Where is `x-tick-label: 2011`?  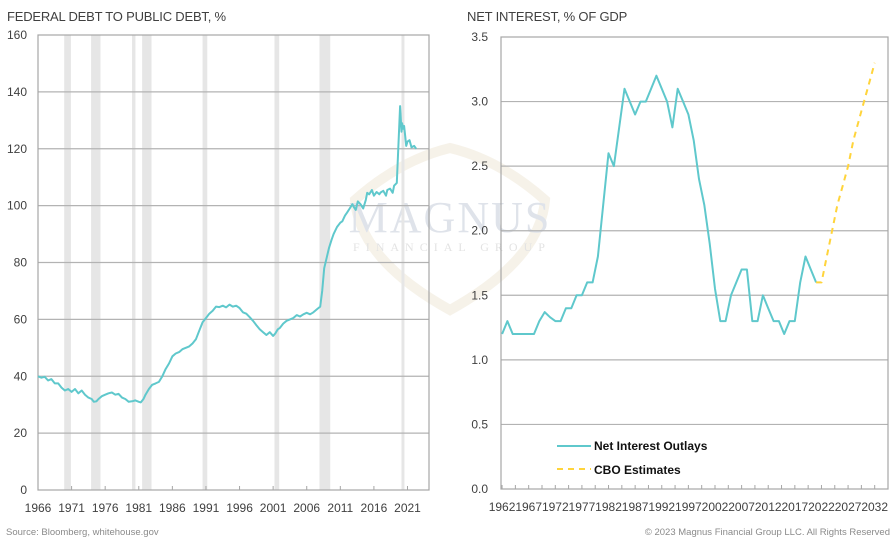 x-tick-label: 2011 is located at coordinates (340, 508).